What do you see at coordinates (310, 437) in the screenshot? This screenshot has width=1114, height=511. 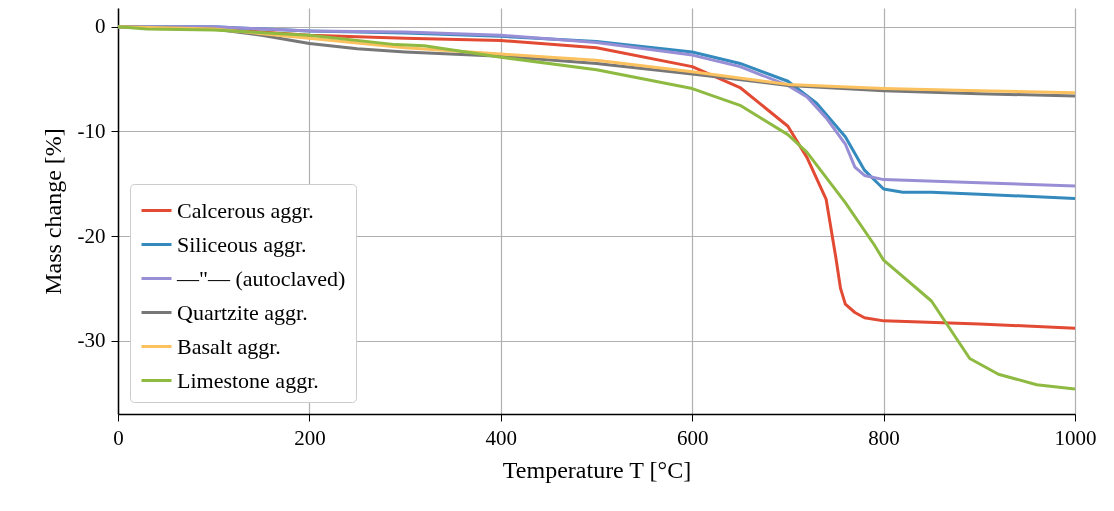 I see `x-tick-label: 200` at bounding box center [310, 437].